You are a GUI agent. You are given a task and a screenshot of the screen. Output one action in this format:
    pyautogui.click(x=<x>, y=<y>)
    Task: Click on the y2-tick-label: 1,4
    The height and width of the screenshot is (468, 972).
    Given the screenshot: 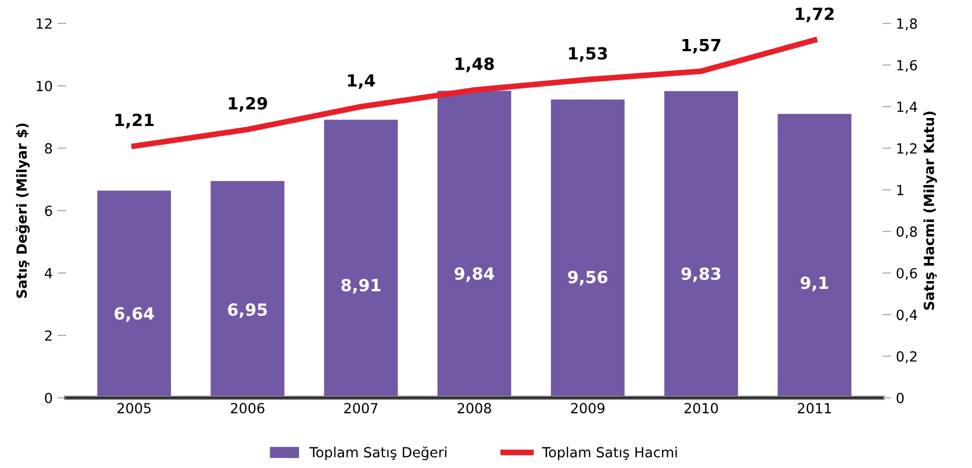 What is the action you would take?
    pyautogui.click(x=907, y=108)
    